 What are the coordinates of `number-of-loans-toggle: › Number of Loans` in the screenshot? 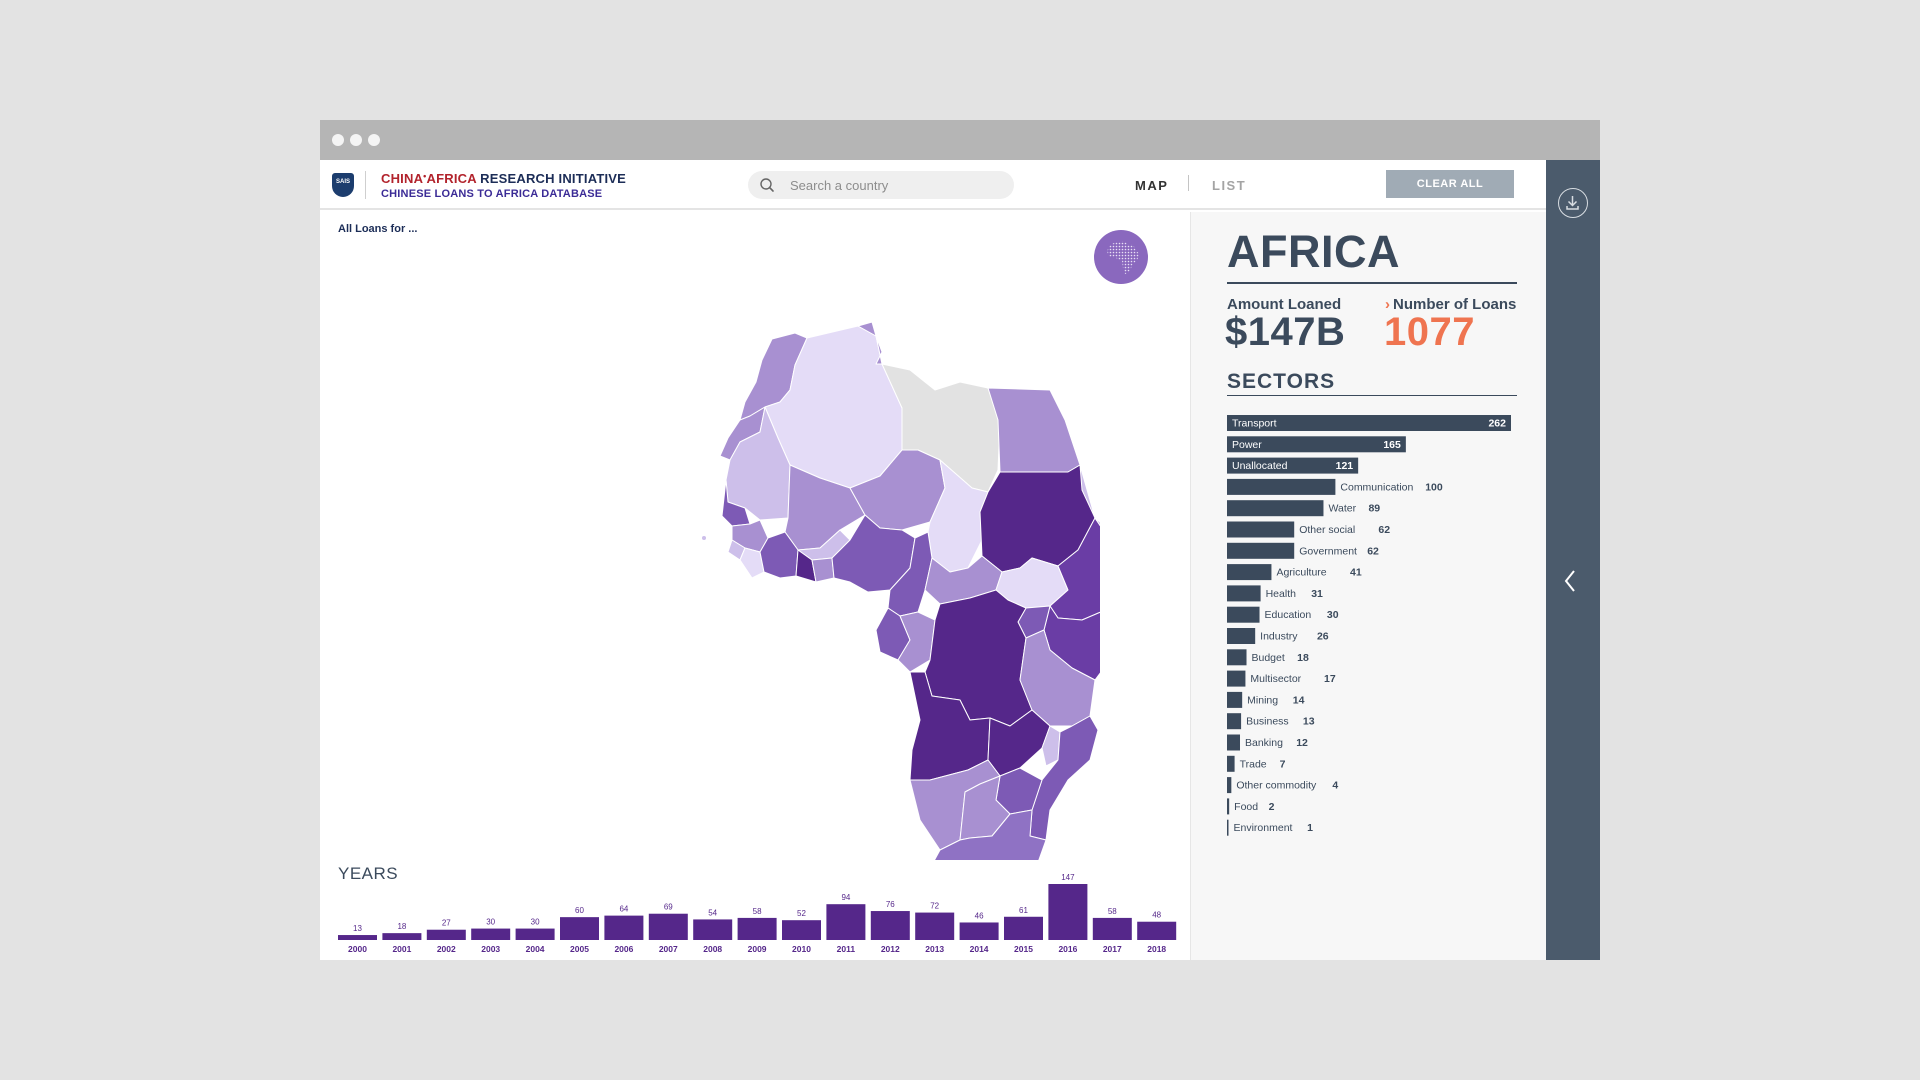 It's located at (1450, 304).